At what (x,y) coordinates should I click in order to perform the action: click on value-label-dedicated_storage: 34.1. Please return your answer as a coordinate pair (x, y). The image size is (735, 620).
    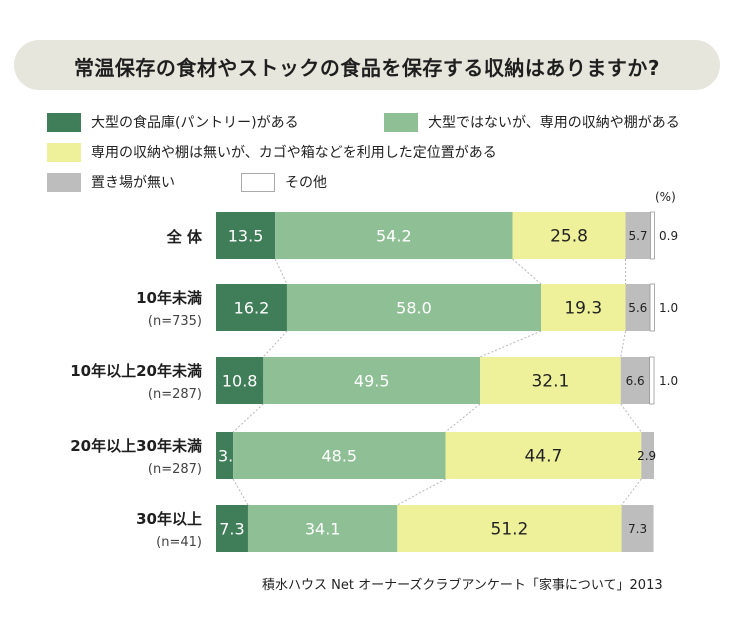
    Looking at the image, I should click on (323, 528).